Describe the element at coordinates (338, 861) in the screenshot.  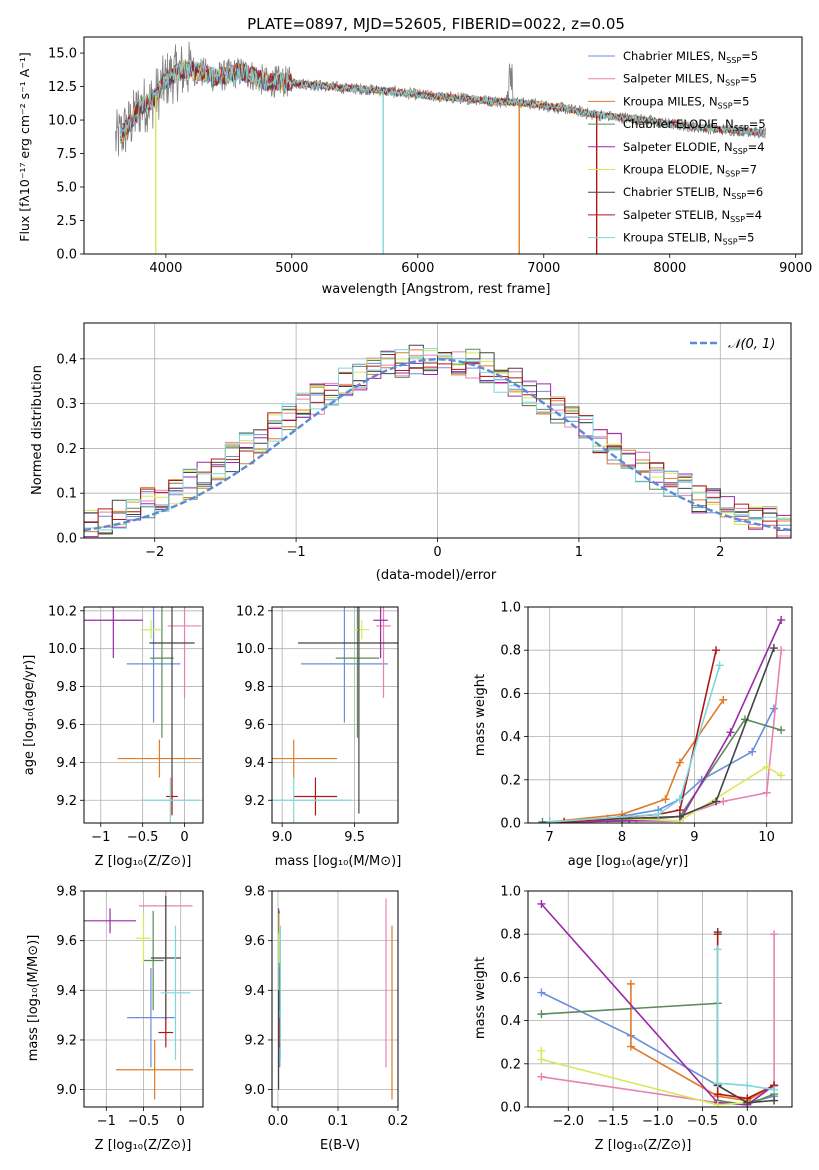
I see `age-vs-mass-xlabel: mass [log₁₀(M/M⊙)]` at that location.